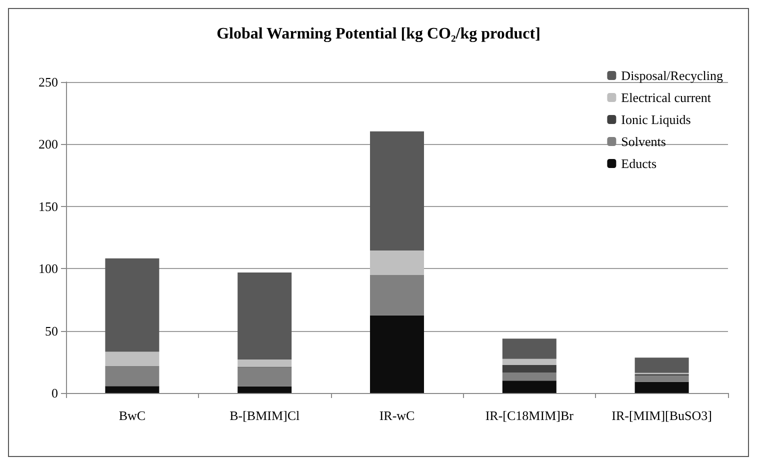  What do you see at coordinates (48, 268) in the screenshot?
I see `y-tick-label: 100` at bounding box center [48, 268].